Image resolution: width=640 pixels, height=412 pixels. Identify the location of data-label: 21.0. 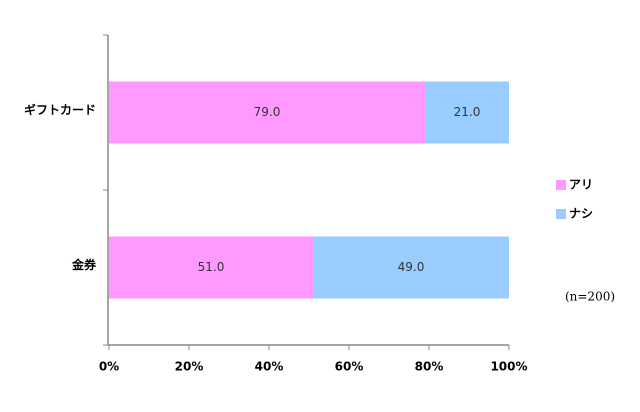
(467, 112).